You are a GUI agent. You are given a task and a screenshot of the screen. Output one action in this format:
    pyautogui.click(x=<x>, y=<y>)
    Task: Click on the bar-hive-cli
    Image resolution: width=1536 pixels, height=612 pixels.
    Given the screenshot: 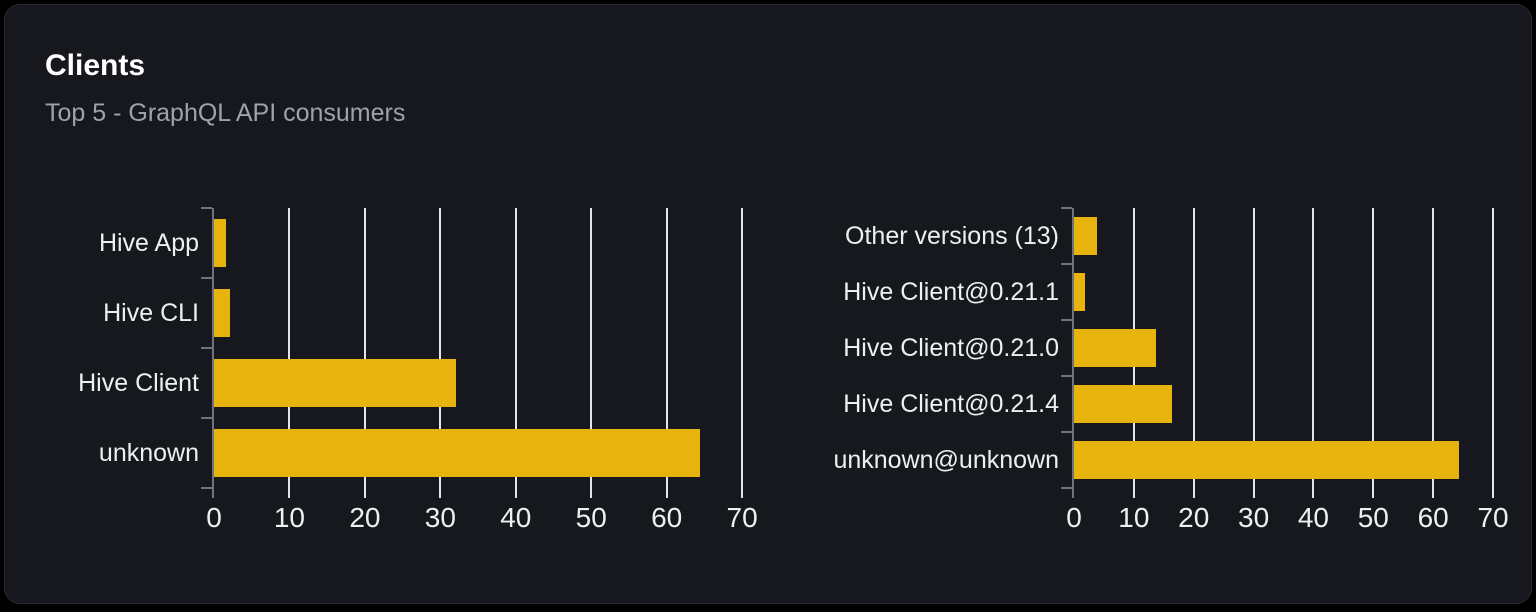 What is the action you would take?
    pyautogui.click(x=222, y=313)
    